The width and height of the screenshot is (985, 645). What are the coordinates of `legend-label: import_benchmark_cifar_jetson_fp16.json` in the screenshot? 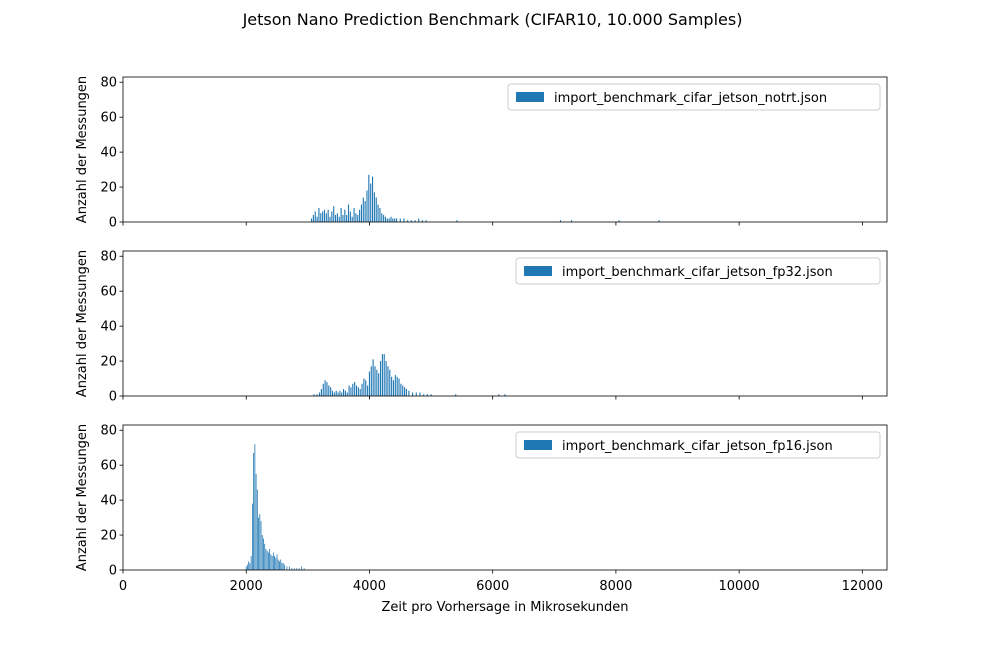 It's located at (697, 446).